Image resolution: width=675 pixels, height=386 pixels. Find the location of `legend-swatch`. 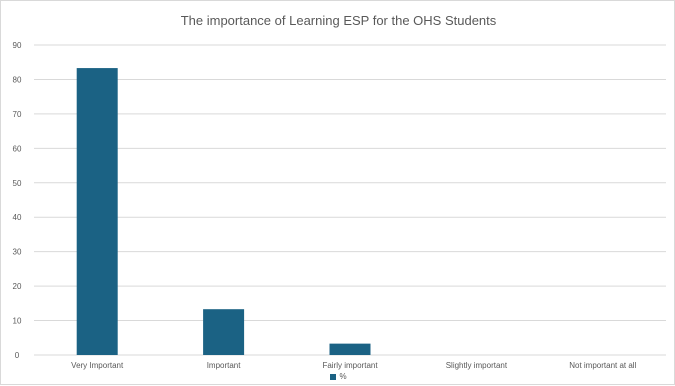

legend-swatch is located at coordinates (333, 376).